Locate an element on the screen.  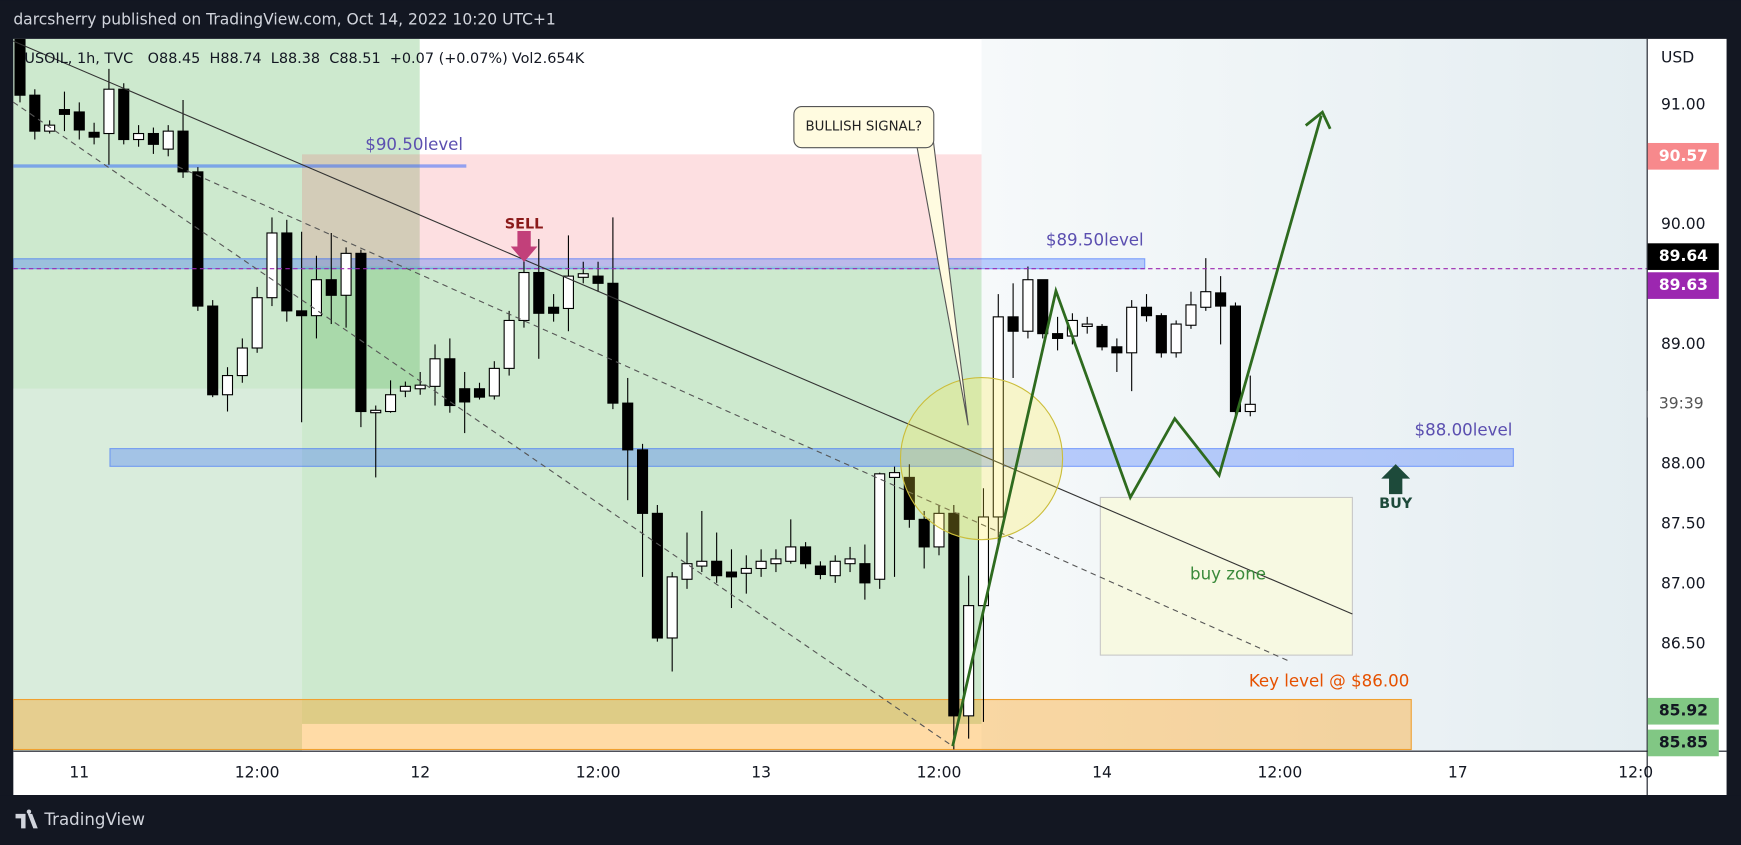
x-tick-label: 13 is located at coordinates (761, 772).